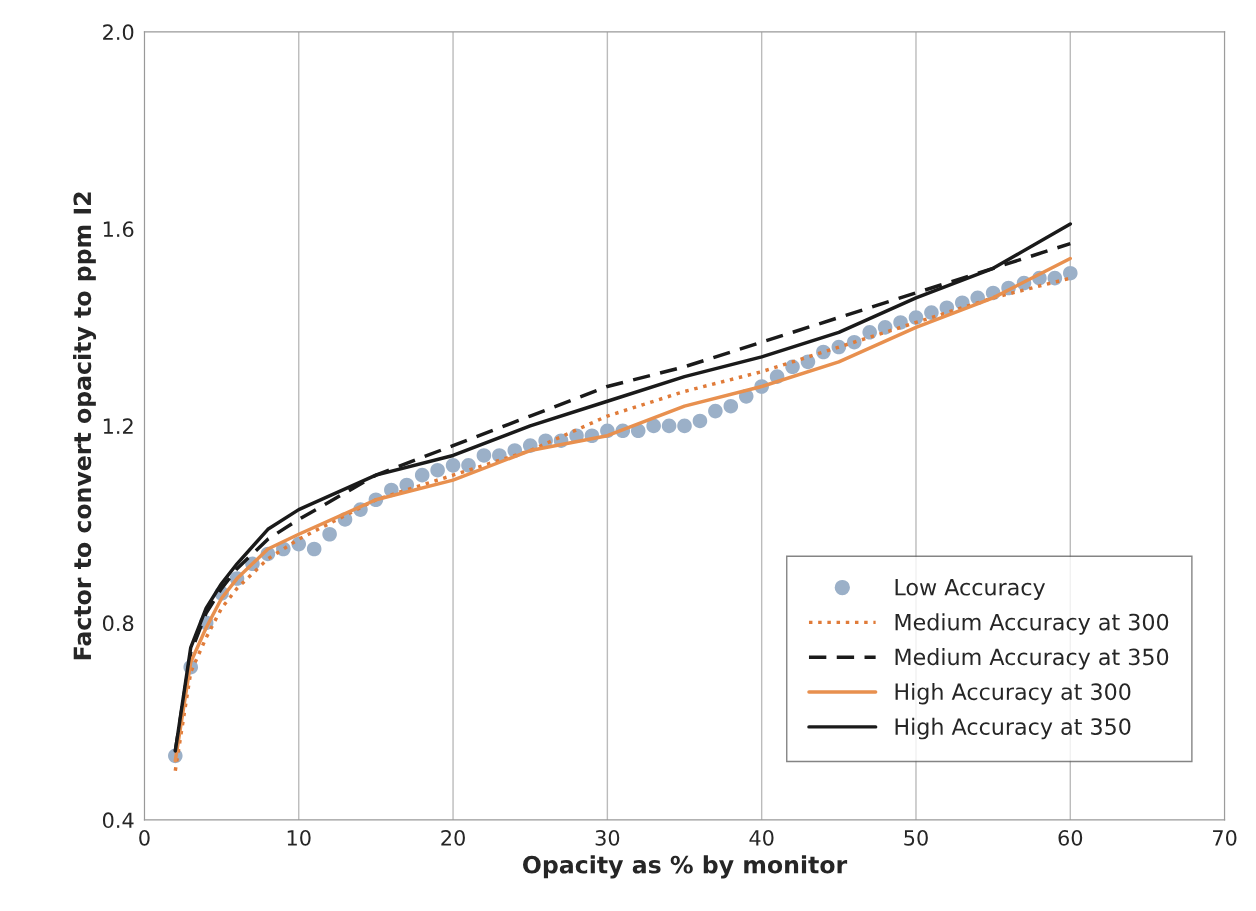 The image size is (1256, 911). I want to click on x-axis-title: Opacity as % by monitor, so click(685, 867).